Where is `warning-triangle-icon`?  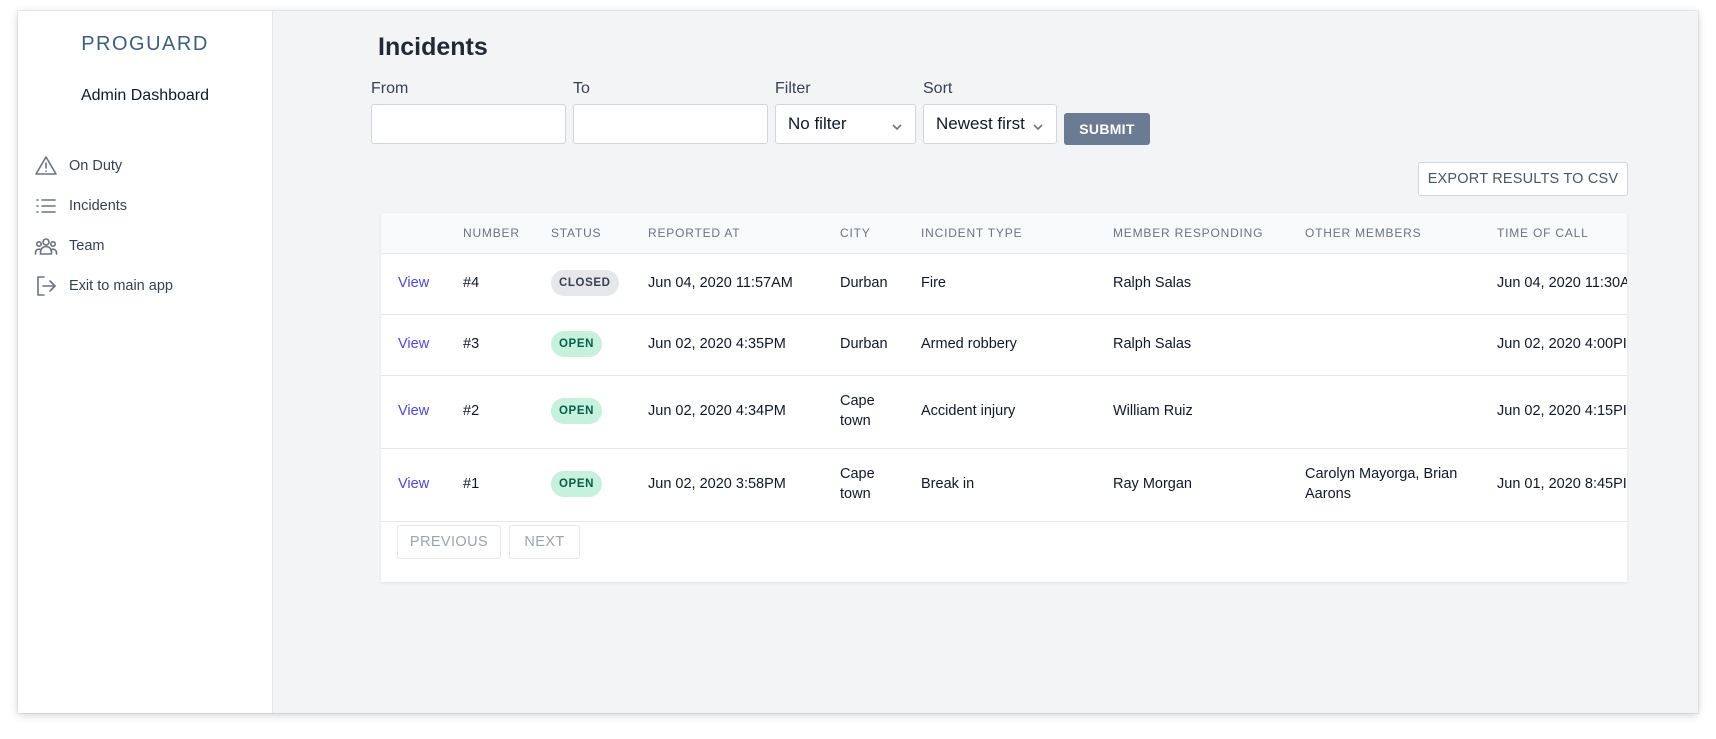 warning-triangle-icon is located at coordinates (46, 166).